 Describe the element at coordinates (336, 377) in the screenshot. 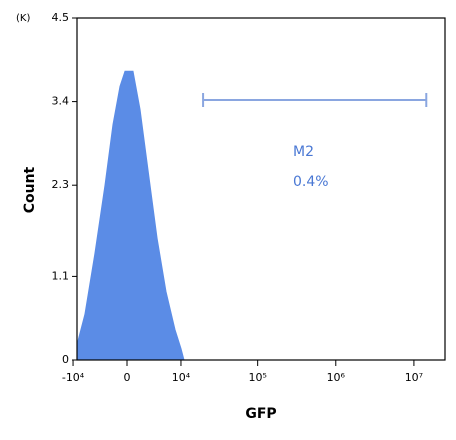

I see `x-tick-label: 10⁶` at that location.